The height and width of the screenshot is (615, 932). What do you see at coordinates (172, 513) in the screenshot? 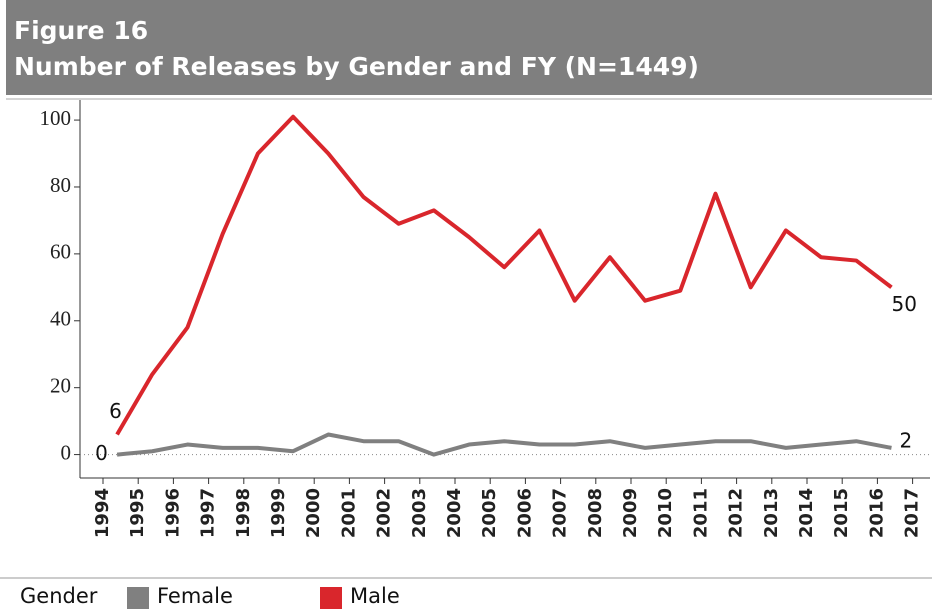
I see `x-tick-label: 1996` at bounding box center [172, 513].